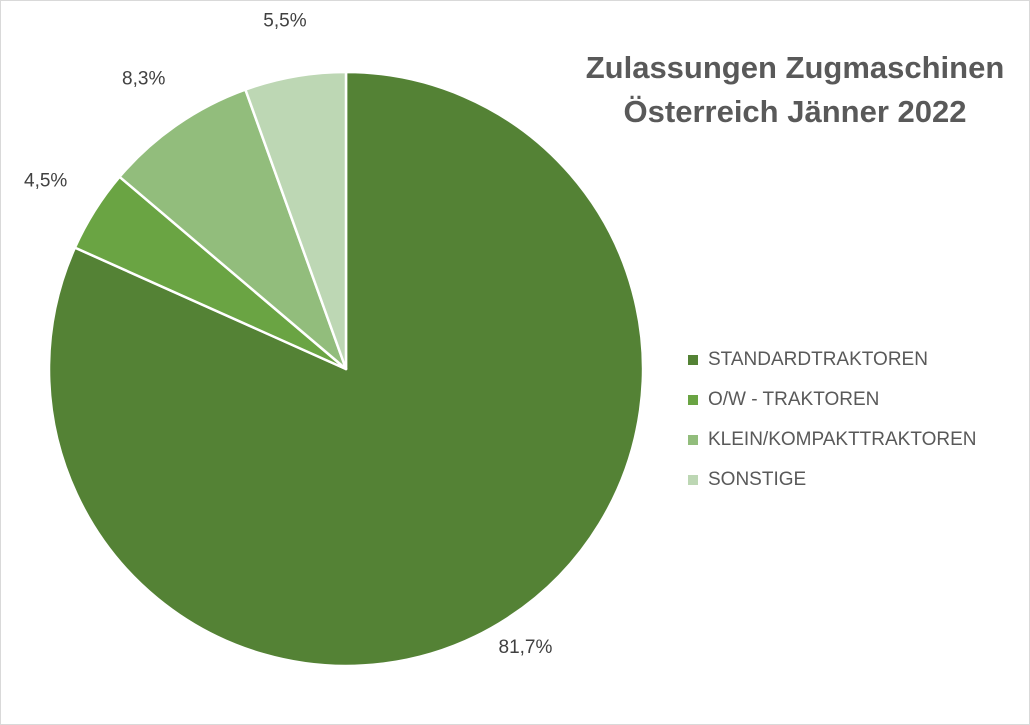 This screenshot has width=1030, height=725. Describe the element at coordinates (832, 480) in the screenshot. I see `legend-item-sonstige: SONSTIGE` at that location.